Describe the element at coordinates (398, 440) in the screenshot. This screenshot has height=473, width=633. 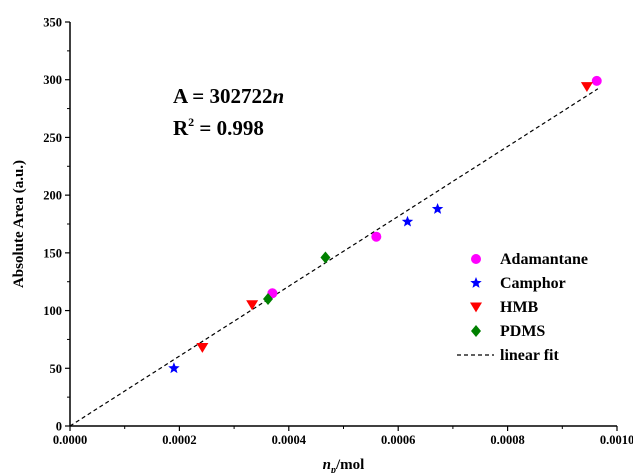
I see `x-tick-label: 0.0006` at that location.